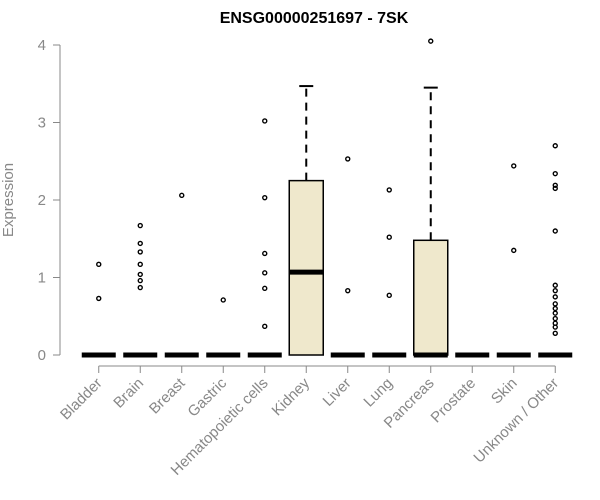 This screenshot has height=500, width=600. I want to click on x-tick-label: Liver, so click(337, 392).